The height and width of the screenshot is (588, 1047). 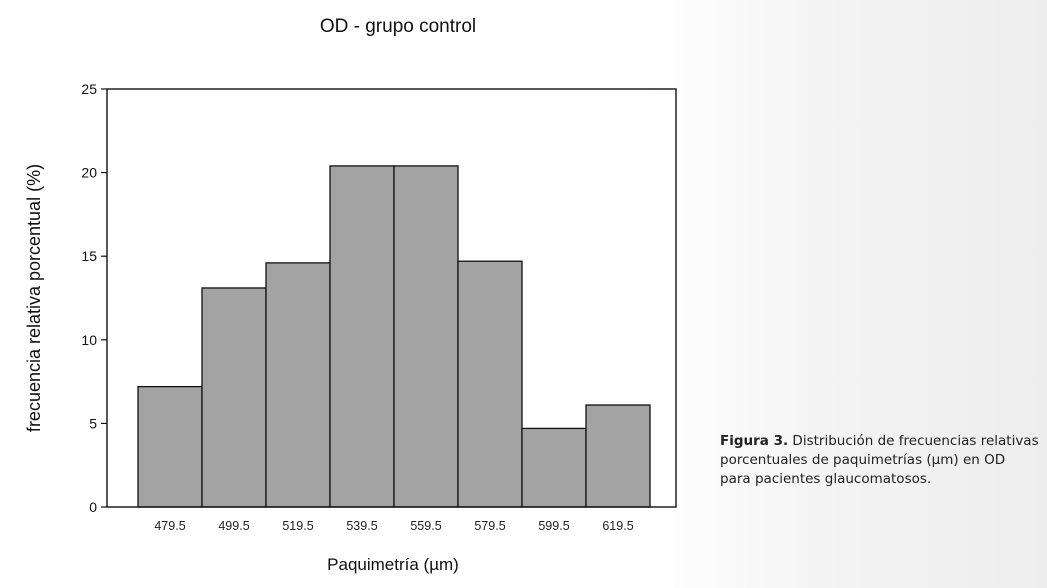 I want to click on bar-539.5, so click(x=362, y=336).